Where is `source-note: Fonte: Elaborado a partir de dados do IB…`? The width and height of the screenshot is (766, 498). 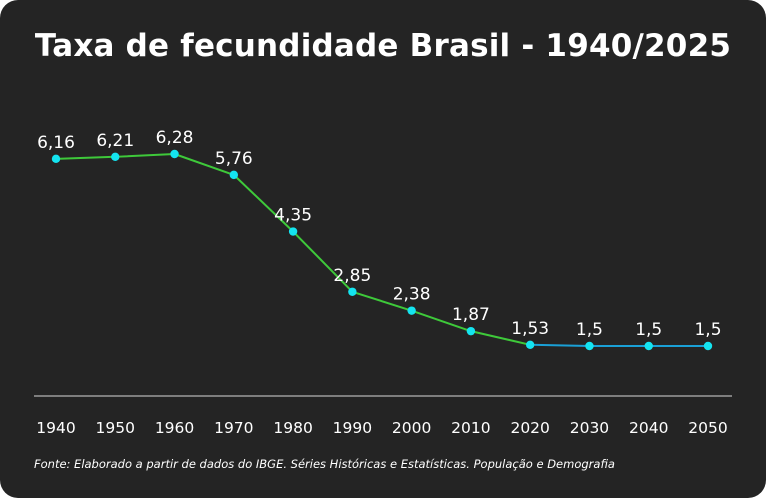 source-note: Fonte: Elaborado a partir de dados do IB… is located at coordinates (324, 464).